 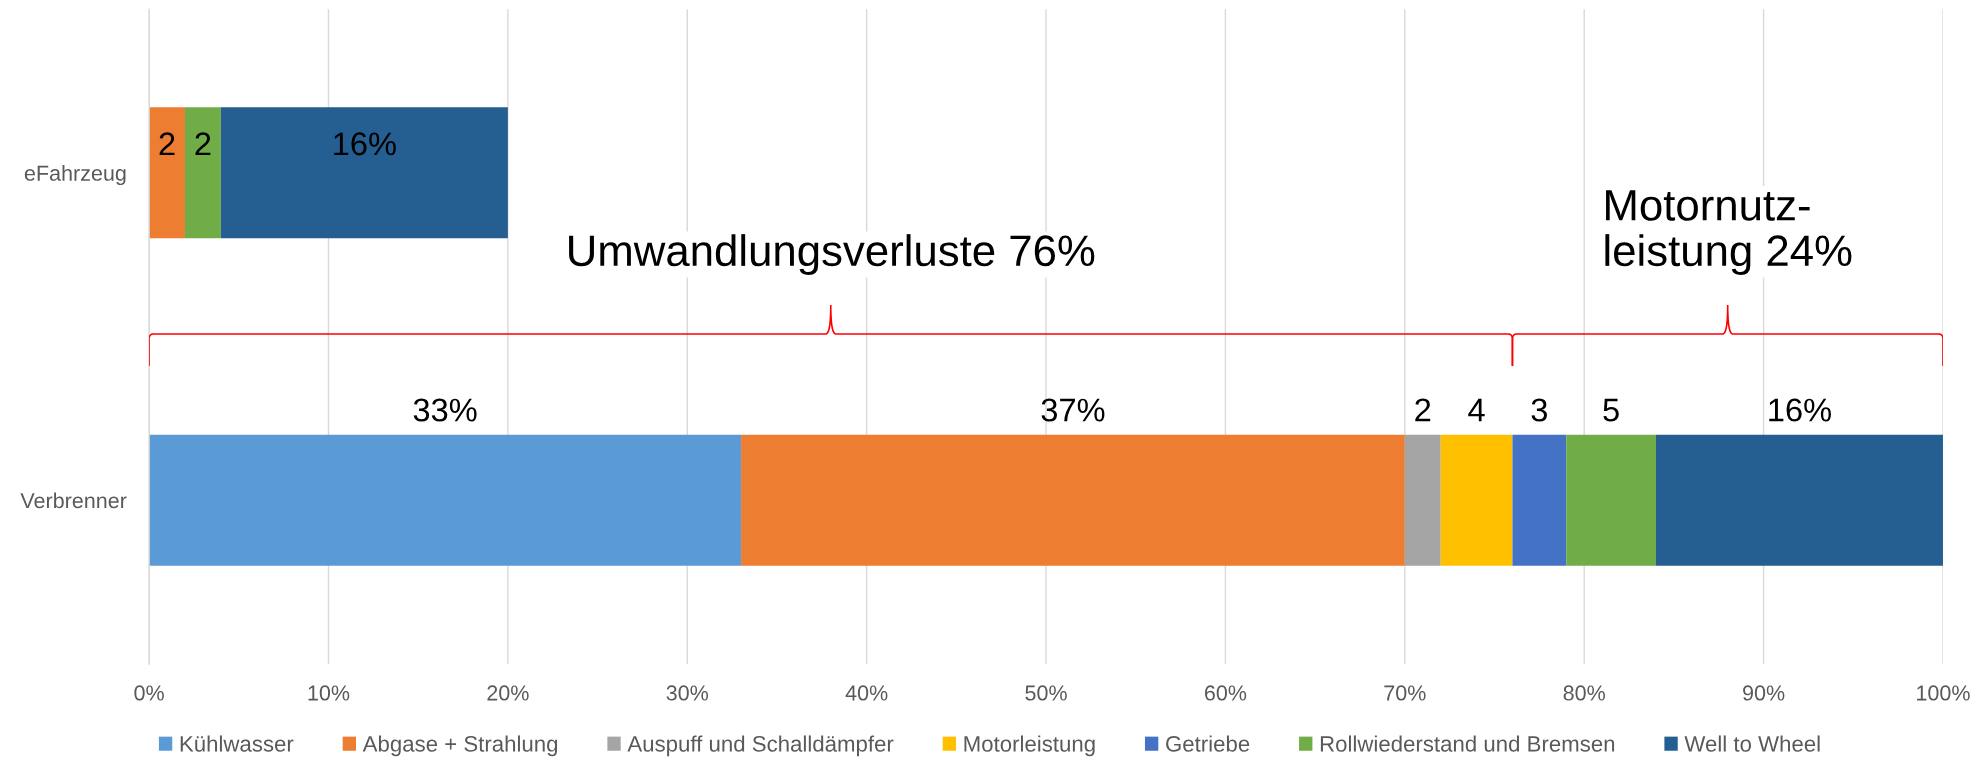 I want to click on x-tick-label: 90%, so click(x=1764, y=693).